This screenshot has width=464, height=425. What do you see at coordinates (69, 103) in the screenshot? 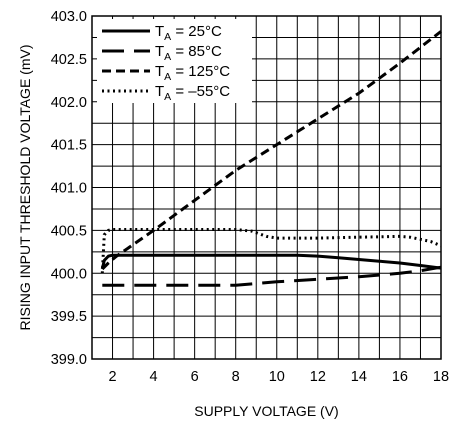
I see `y-tick-label: 402.0` at bounding box center [69, 103].